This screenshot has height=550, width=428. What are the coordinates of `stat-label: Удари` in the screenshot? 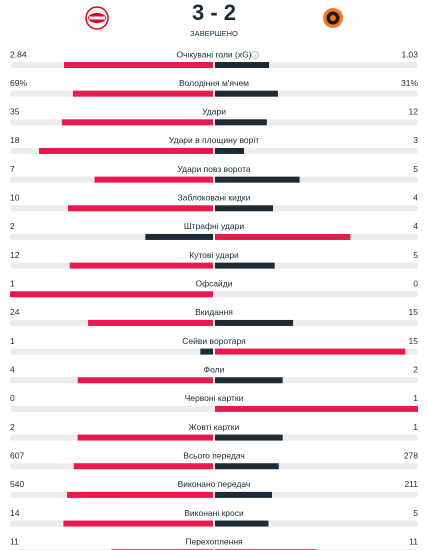 It's located at (214, 112).